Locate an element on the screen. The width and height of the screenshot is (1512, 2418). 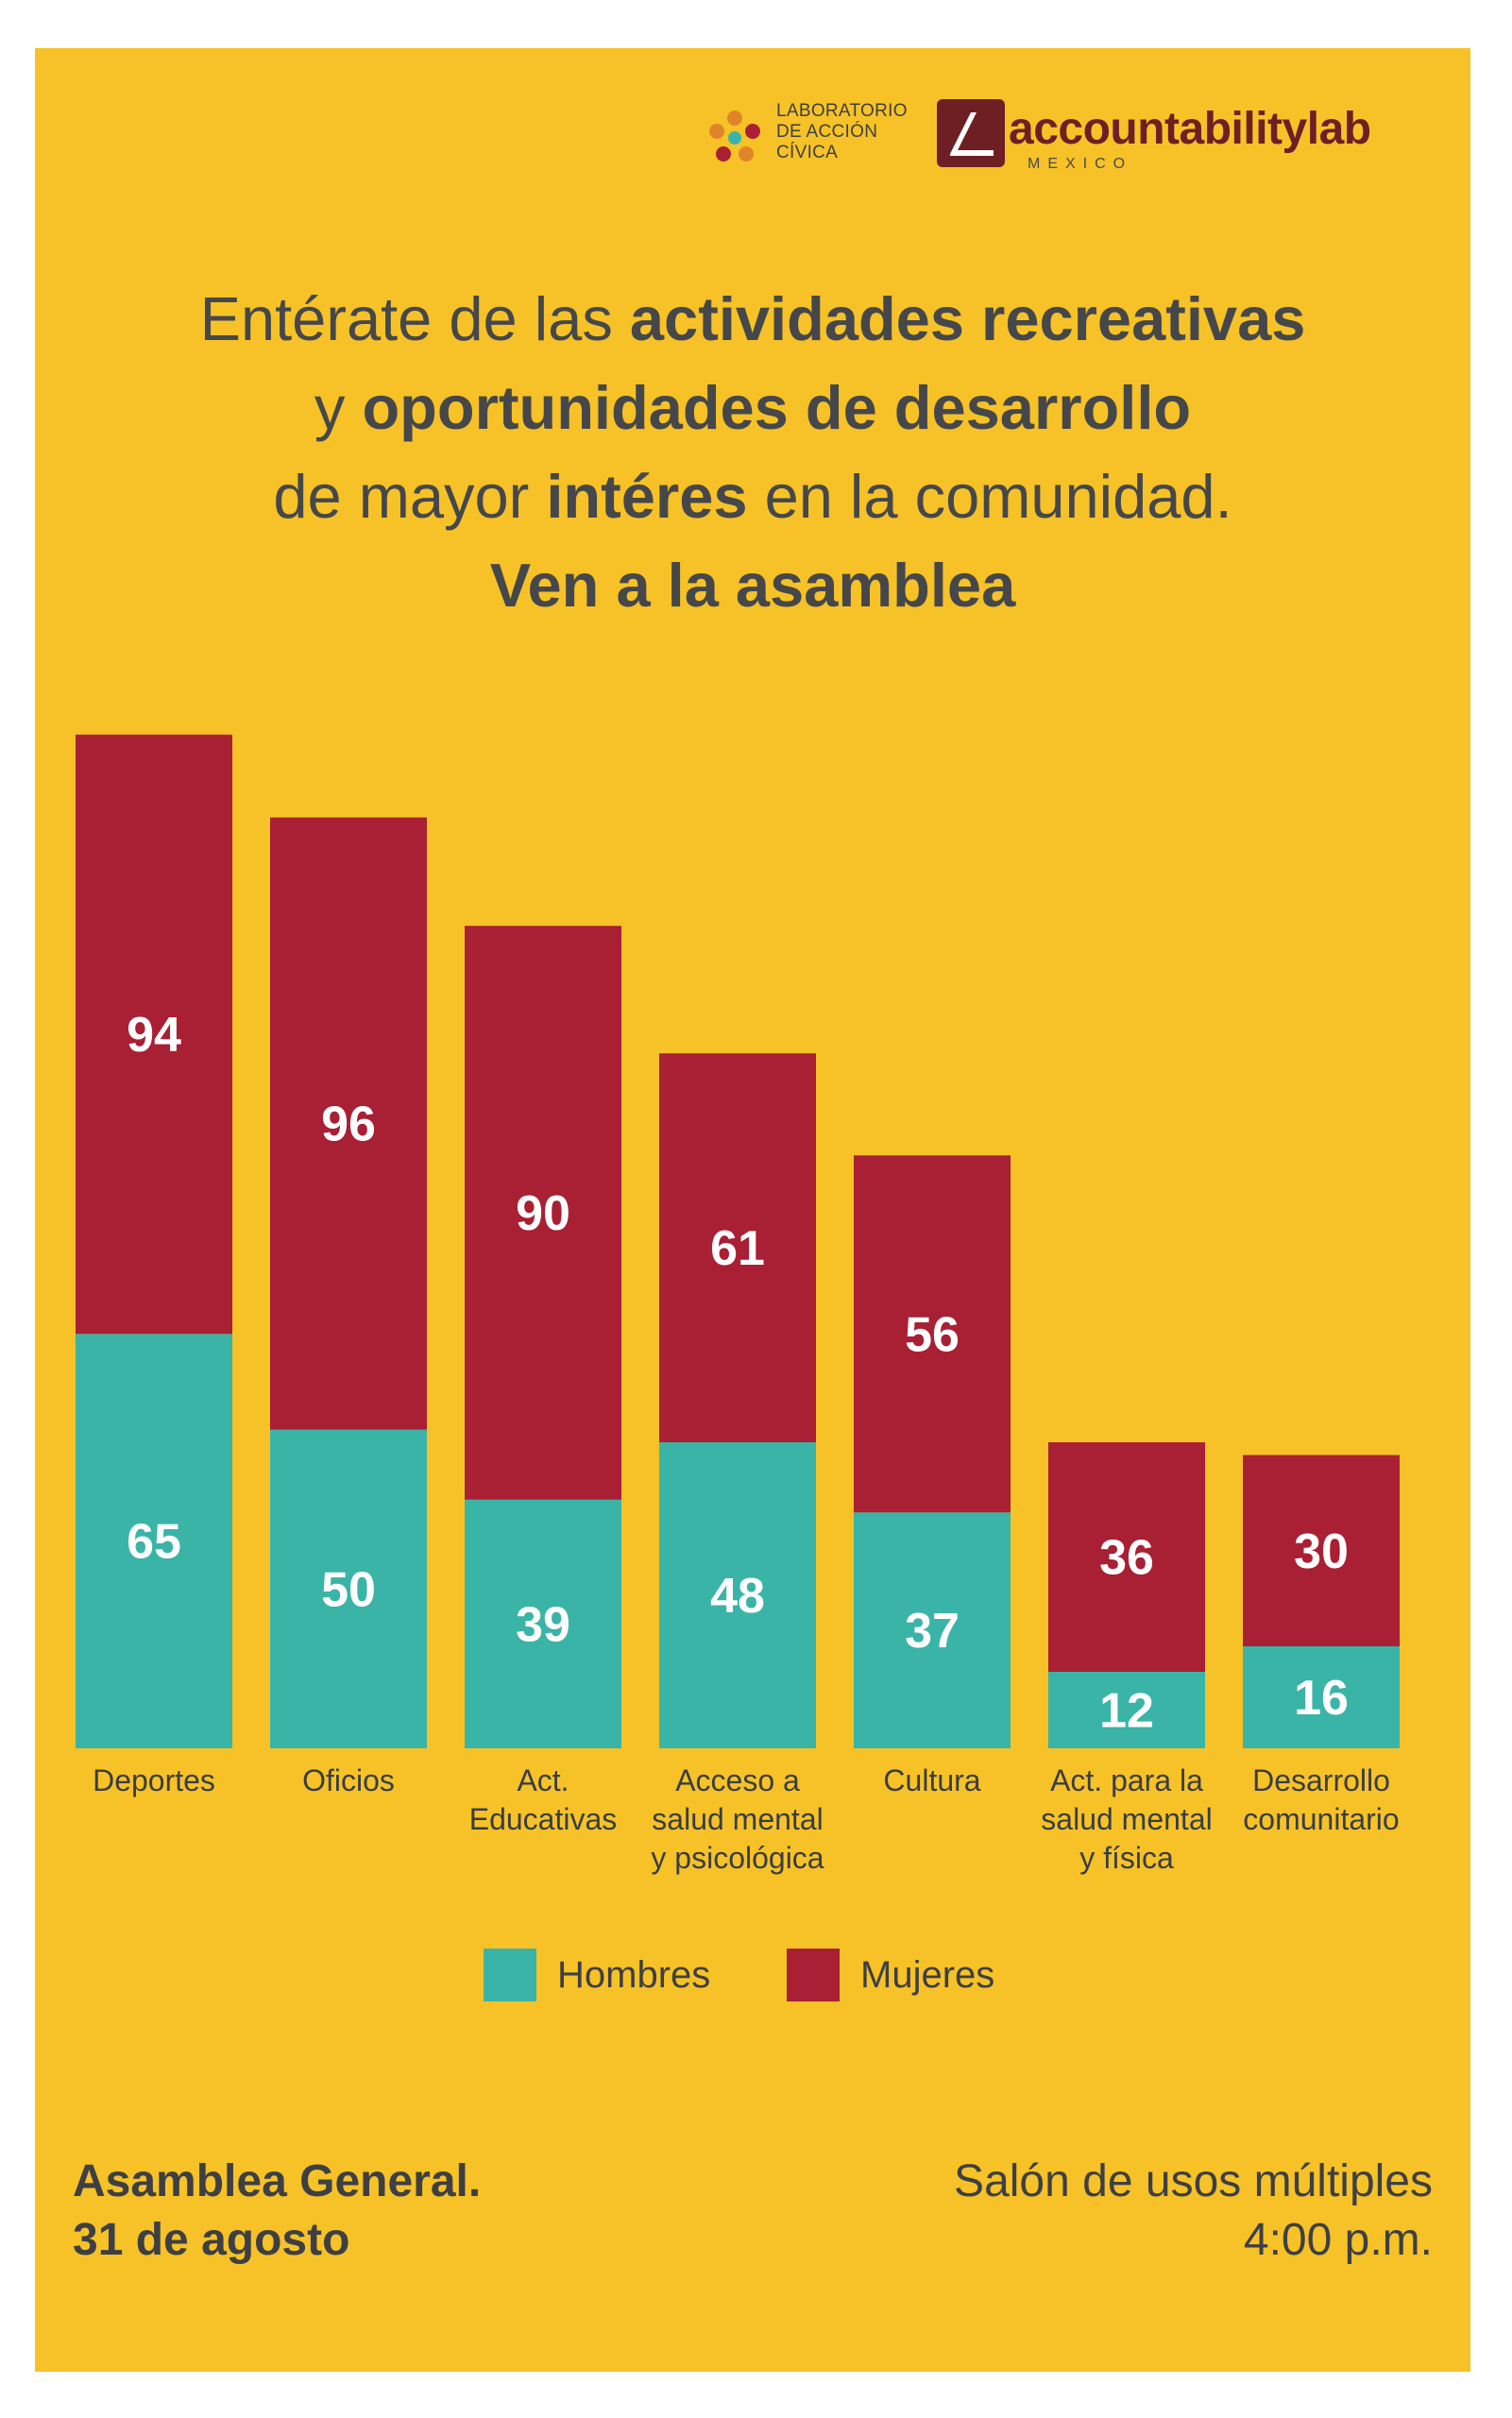
headline-text: de mayor is located at coordinates (410, 496).